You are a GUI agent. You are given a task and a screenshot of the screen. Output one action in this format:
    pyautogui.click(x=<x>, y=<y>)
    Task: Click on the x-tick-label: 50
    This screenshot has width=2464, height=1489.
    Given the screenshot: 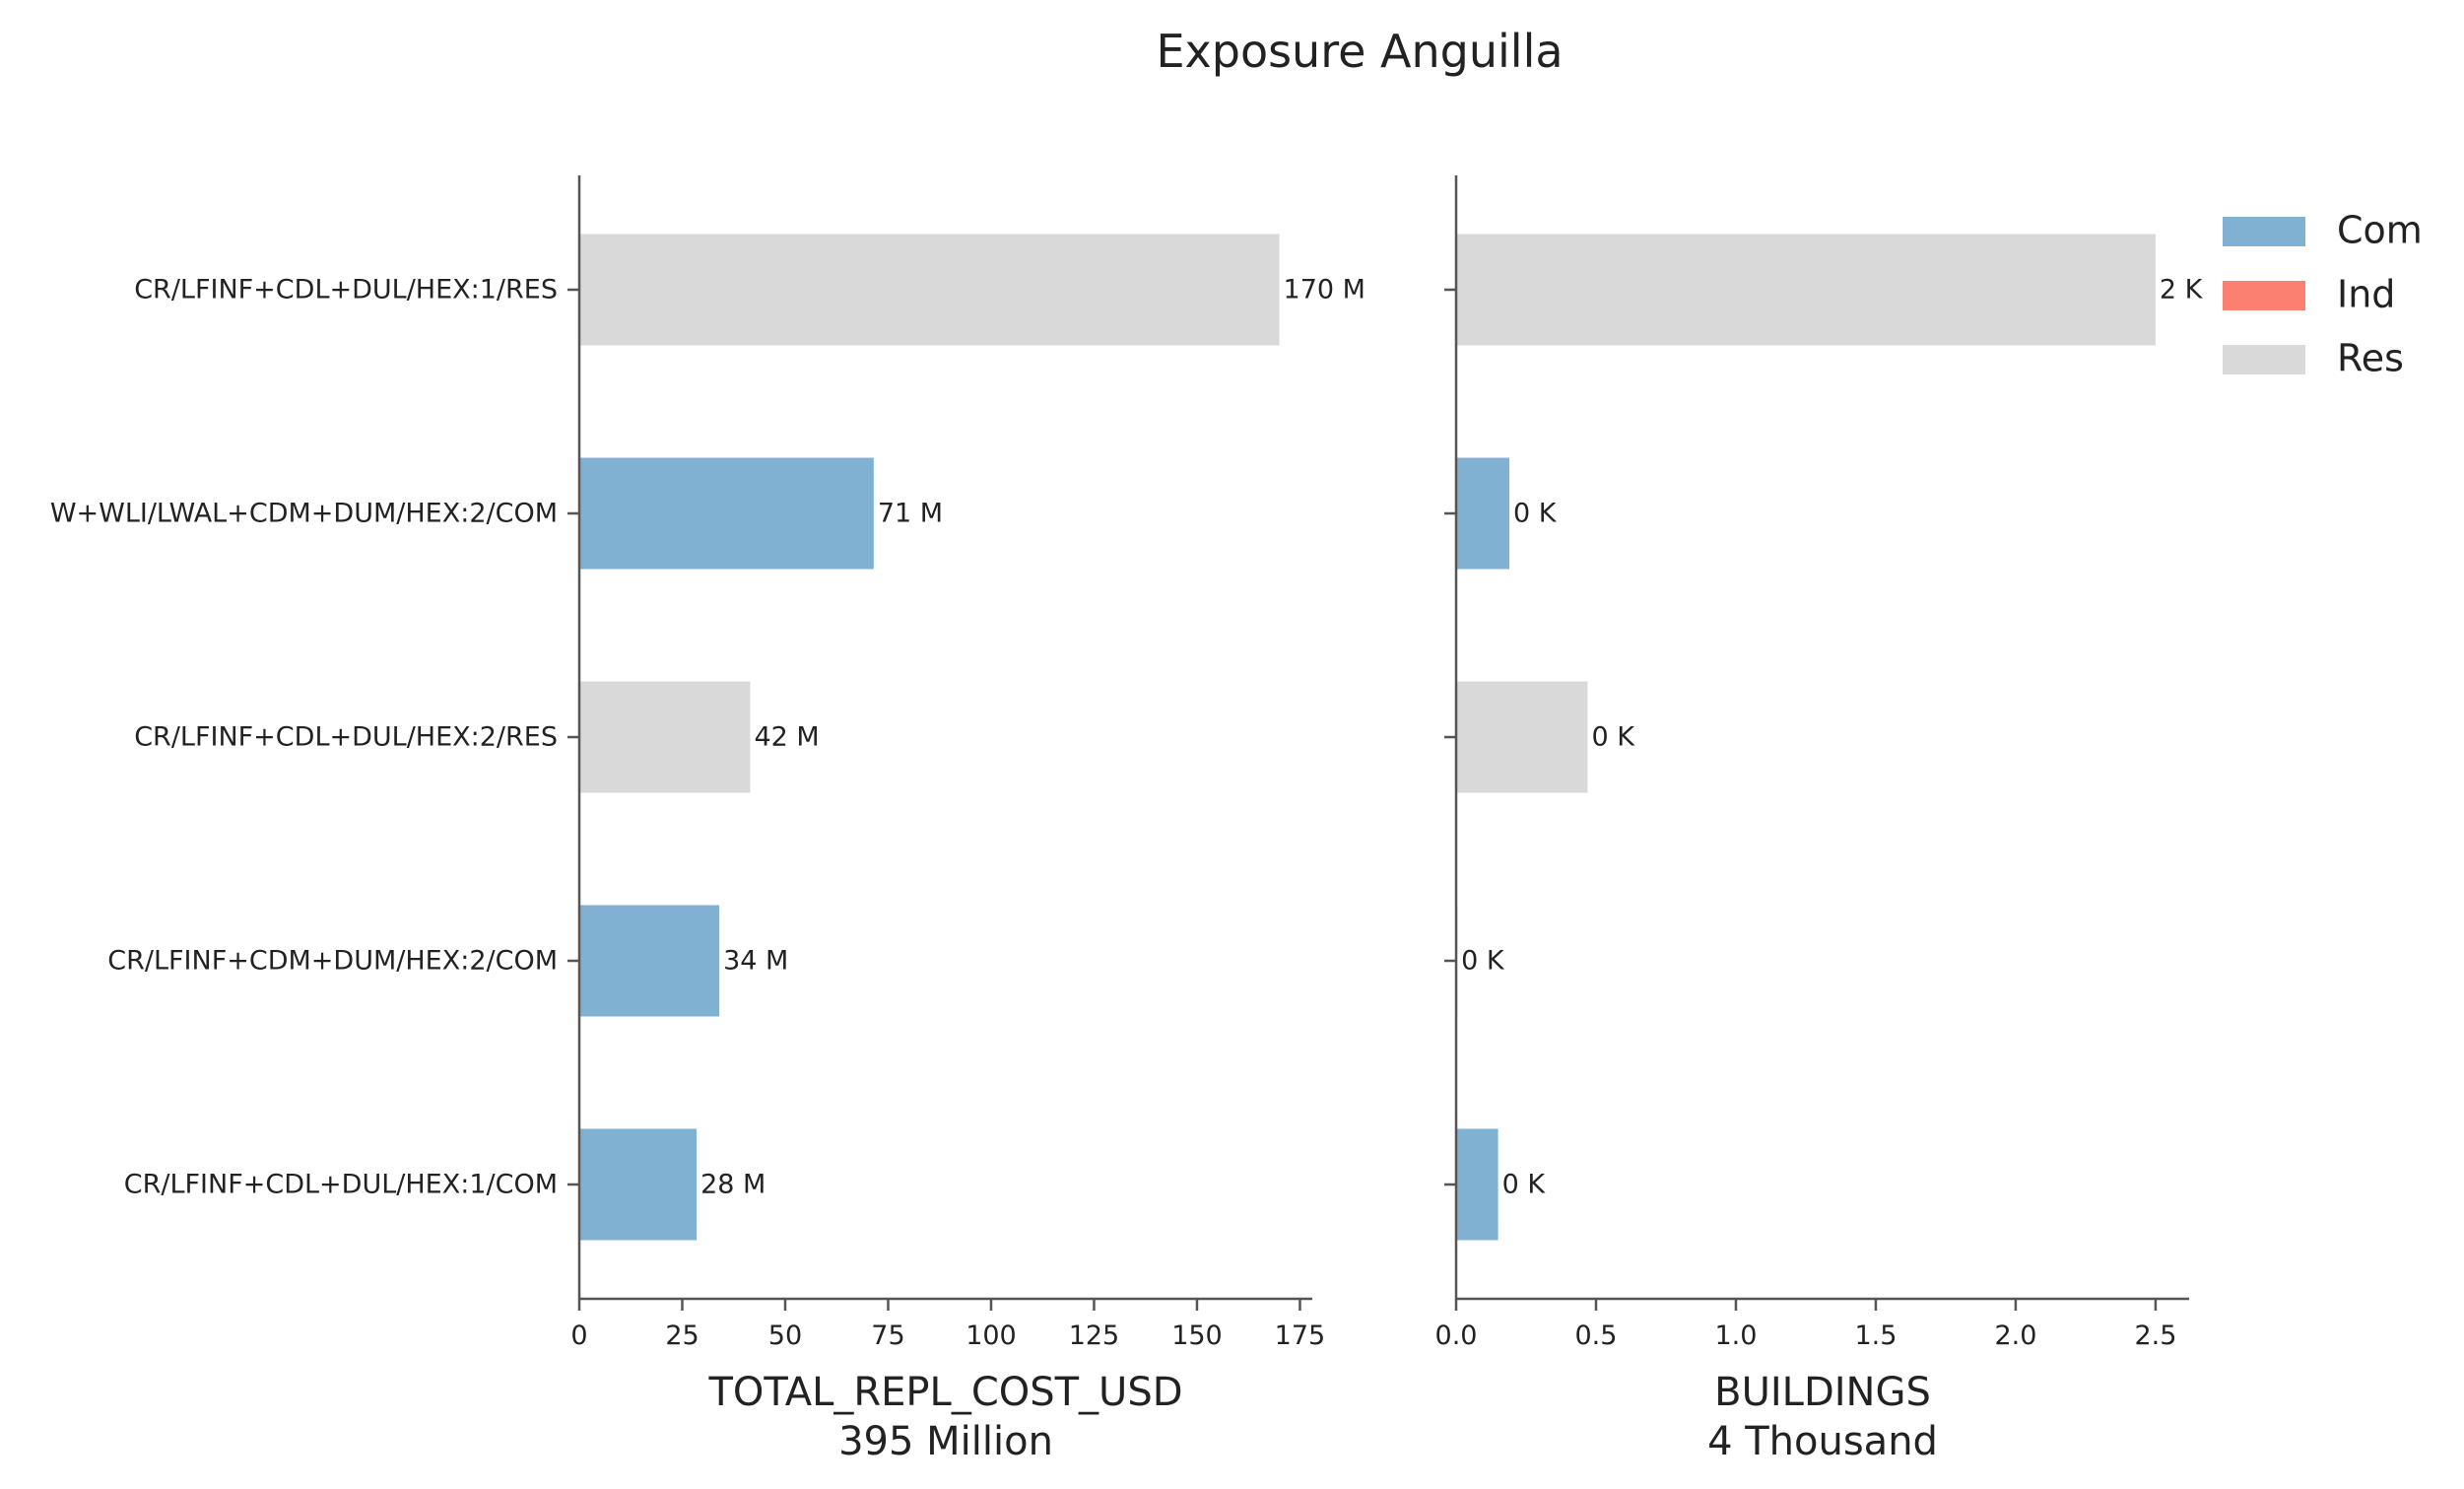 What is the action you would take?
    pyautogui.click(x=785, y=1335)
    